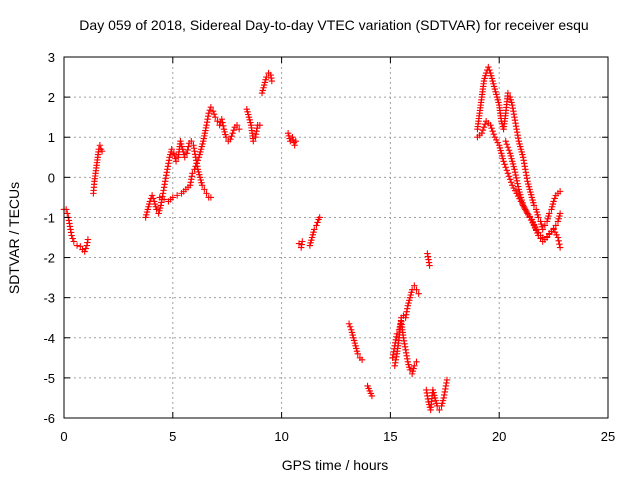 This screenshot has height=480, width=640. Describe the element at coordinates (49, 418) in the screenshot. I see `y-tick-label: -6` at that location.